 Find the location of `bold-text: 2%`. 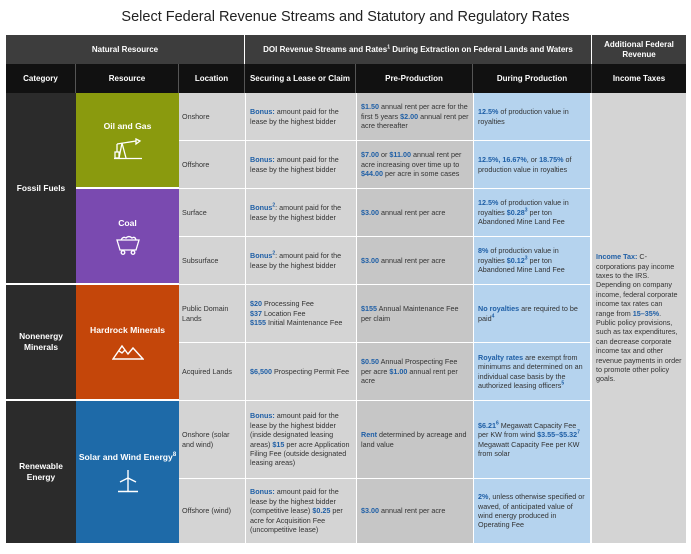

bold-text: 2% is located at coordinates (483, 497).